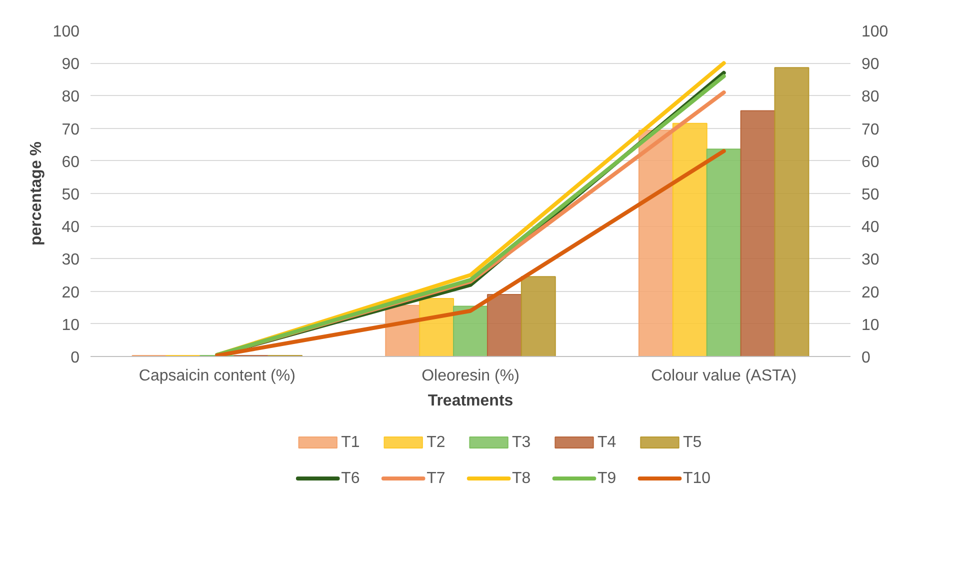 This screenshot has width=960, height=578. Describe the element at coordinates (71, 260) in the screenshot. I see `y-tick-label: 30` at that location.